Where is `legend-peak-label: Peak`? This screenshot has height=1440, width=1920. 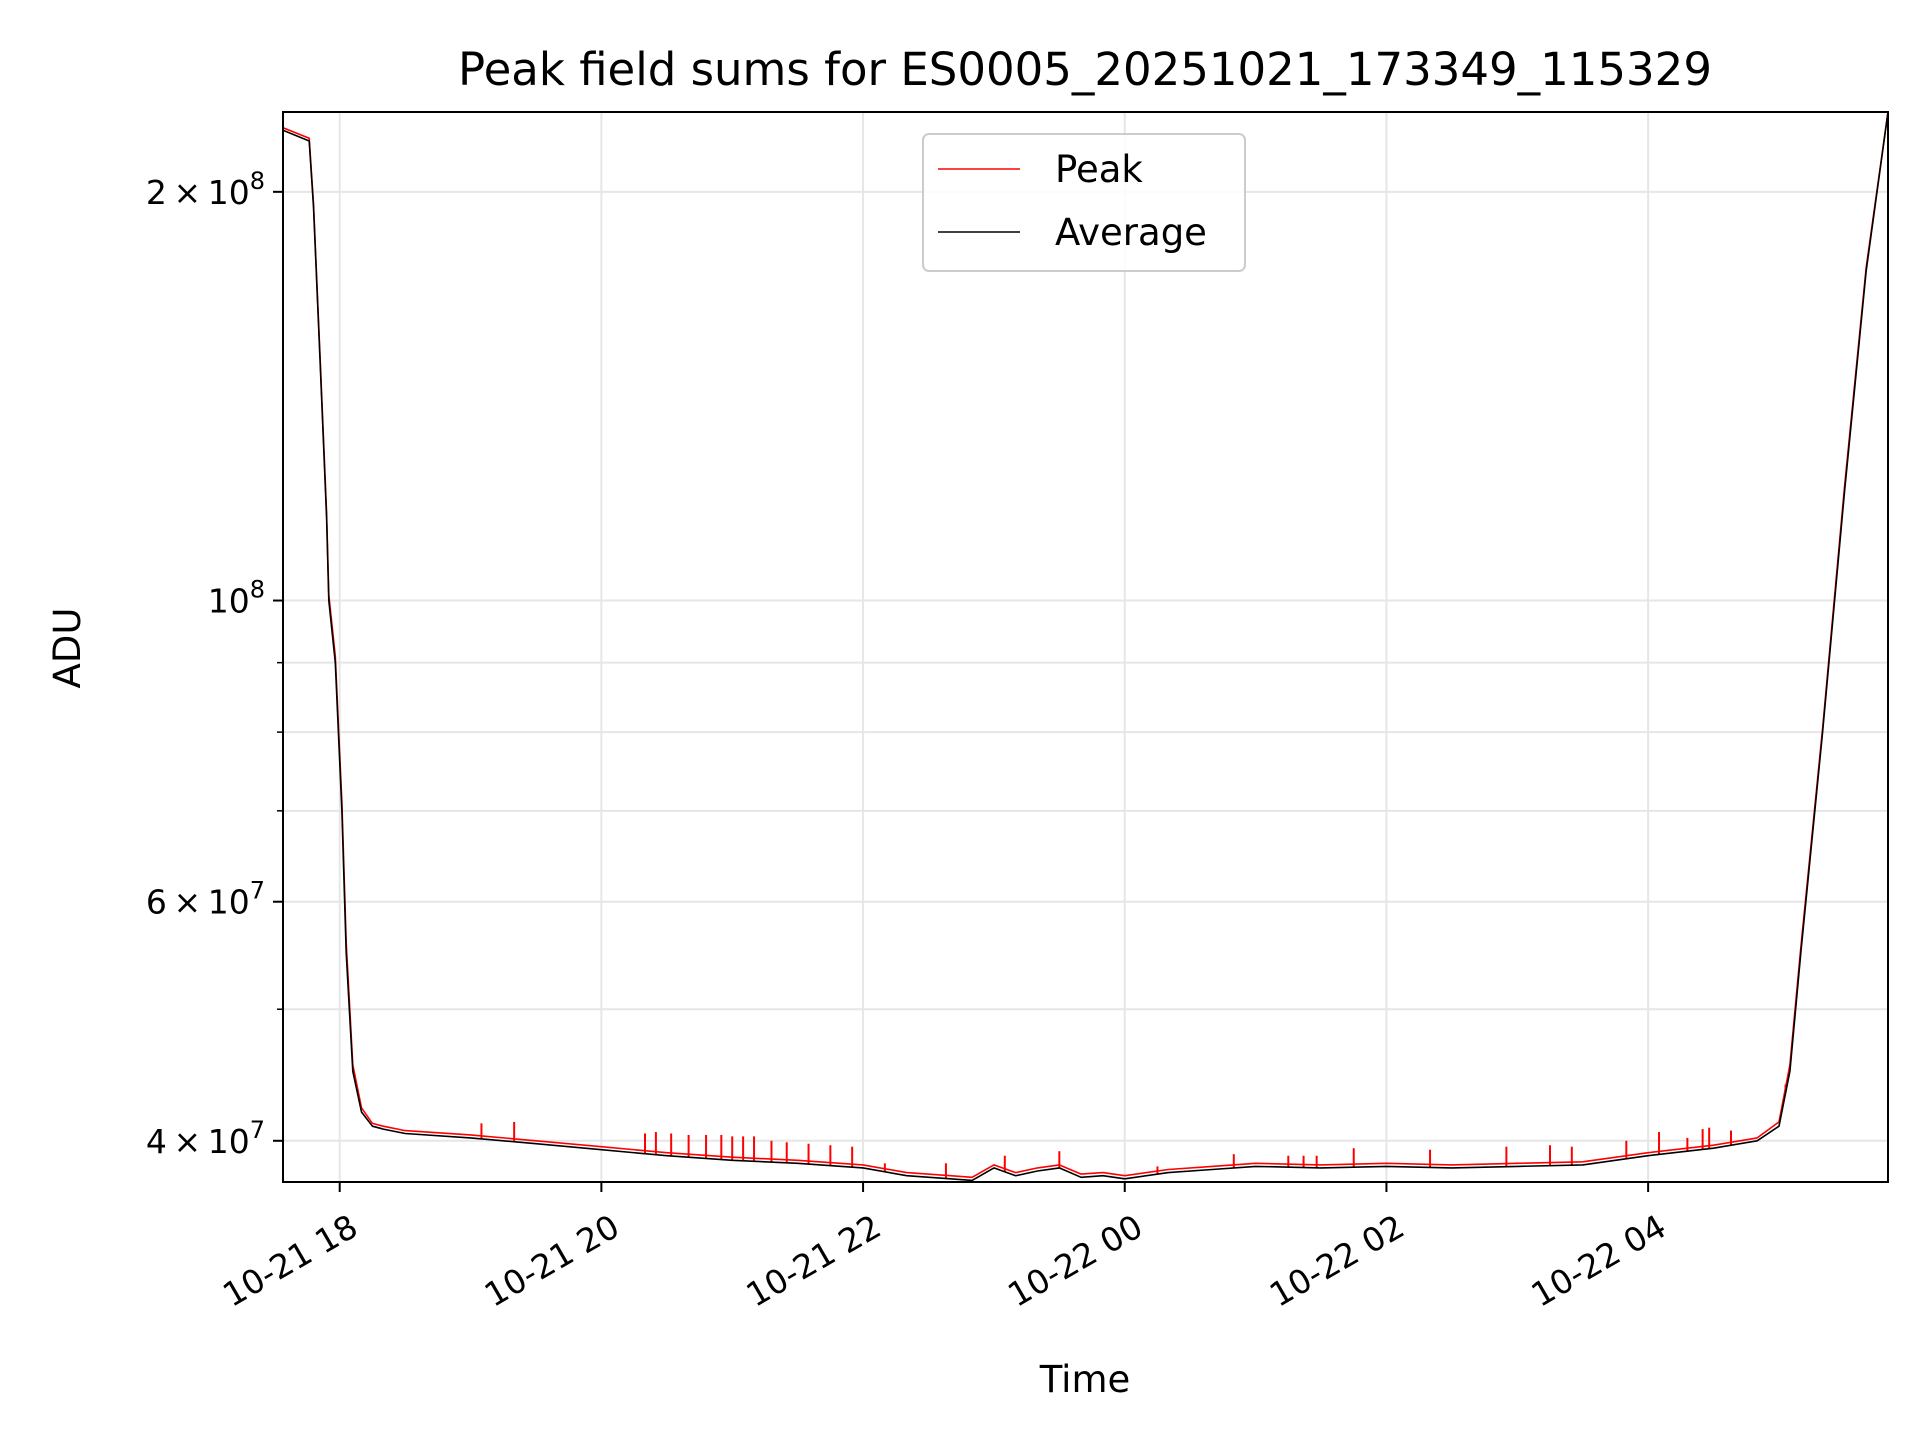 legend-peak-label: Peak is located at coordinates (1099, 169).